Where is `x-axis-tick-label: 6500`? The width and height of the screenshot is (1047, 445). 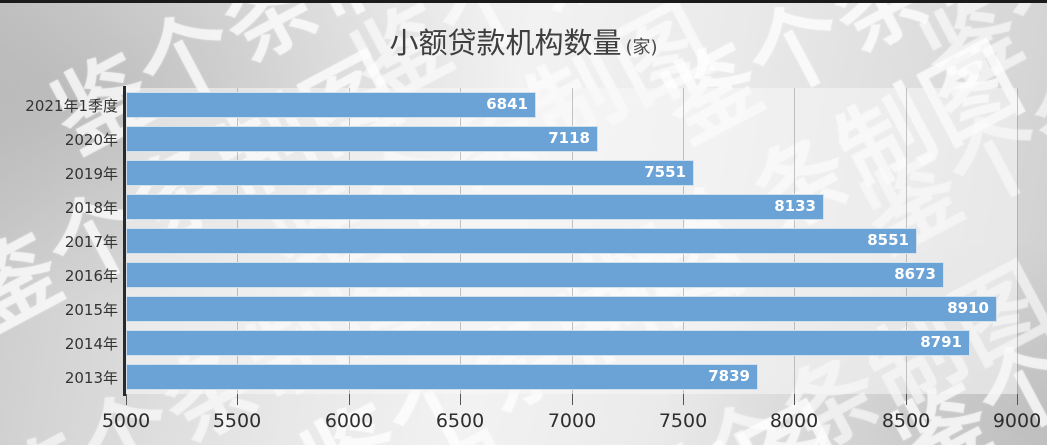 x-axis-tick-label: 6500 is located at coordinates (460, 421).